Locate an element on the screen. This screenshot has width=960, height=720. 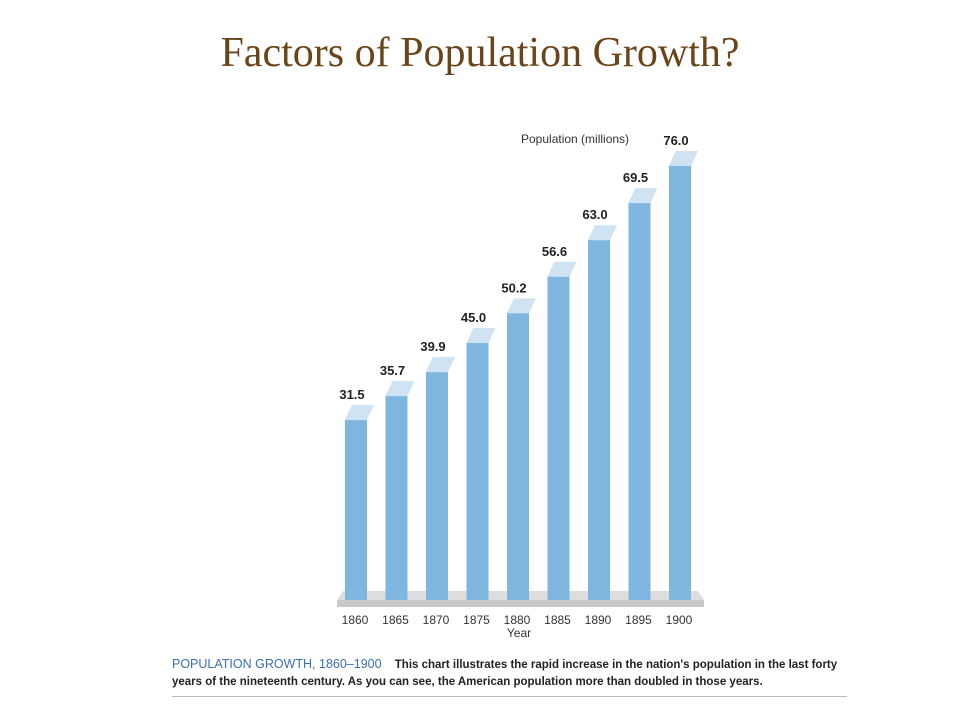
value-label: 35.7 is located at coordinates (392, 370).